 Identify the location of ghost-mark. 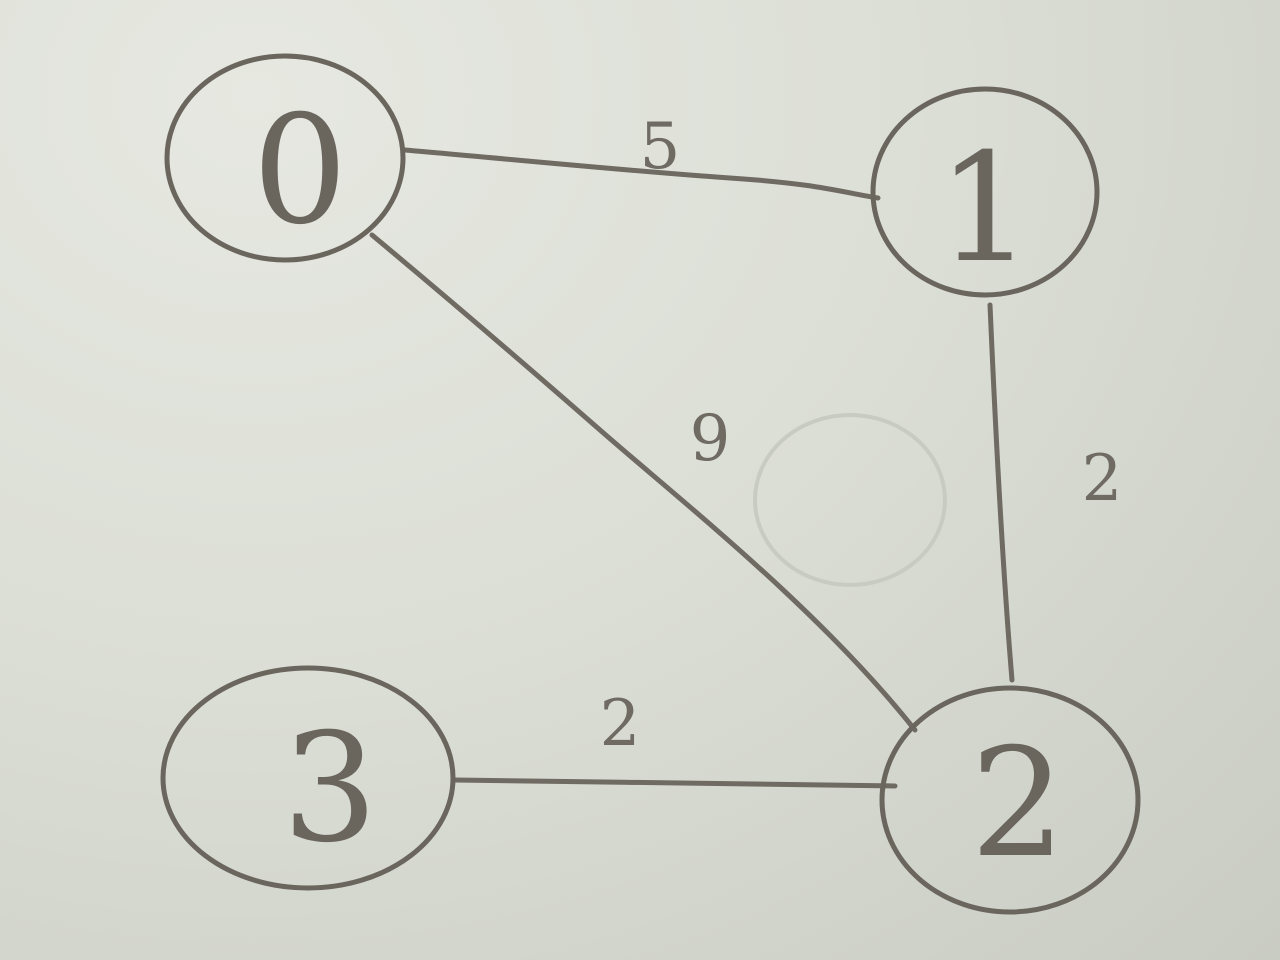
(850, 500).